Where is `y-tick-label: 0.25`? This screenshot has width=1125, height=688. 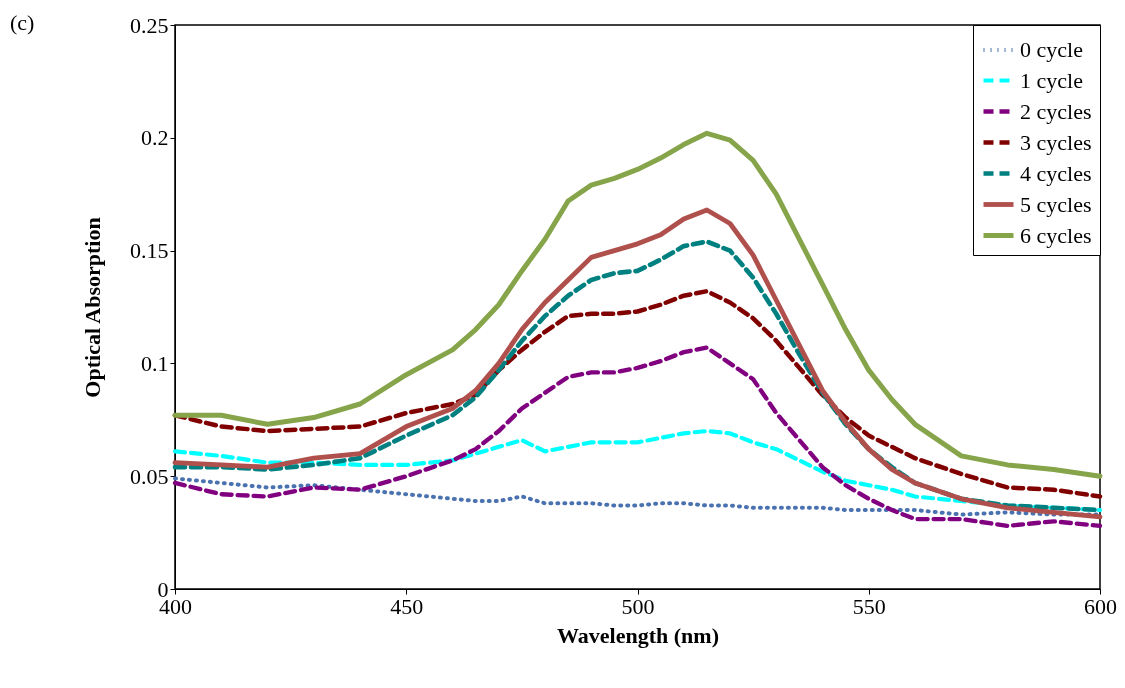 y-tick-label: 0.25 is located at coordinates (149, 25).